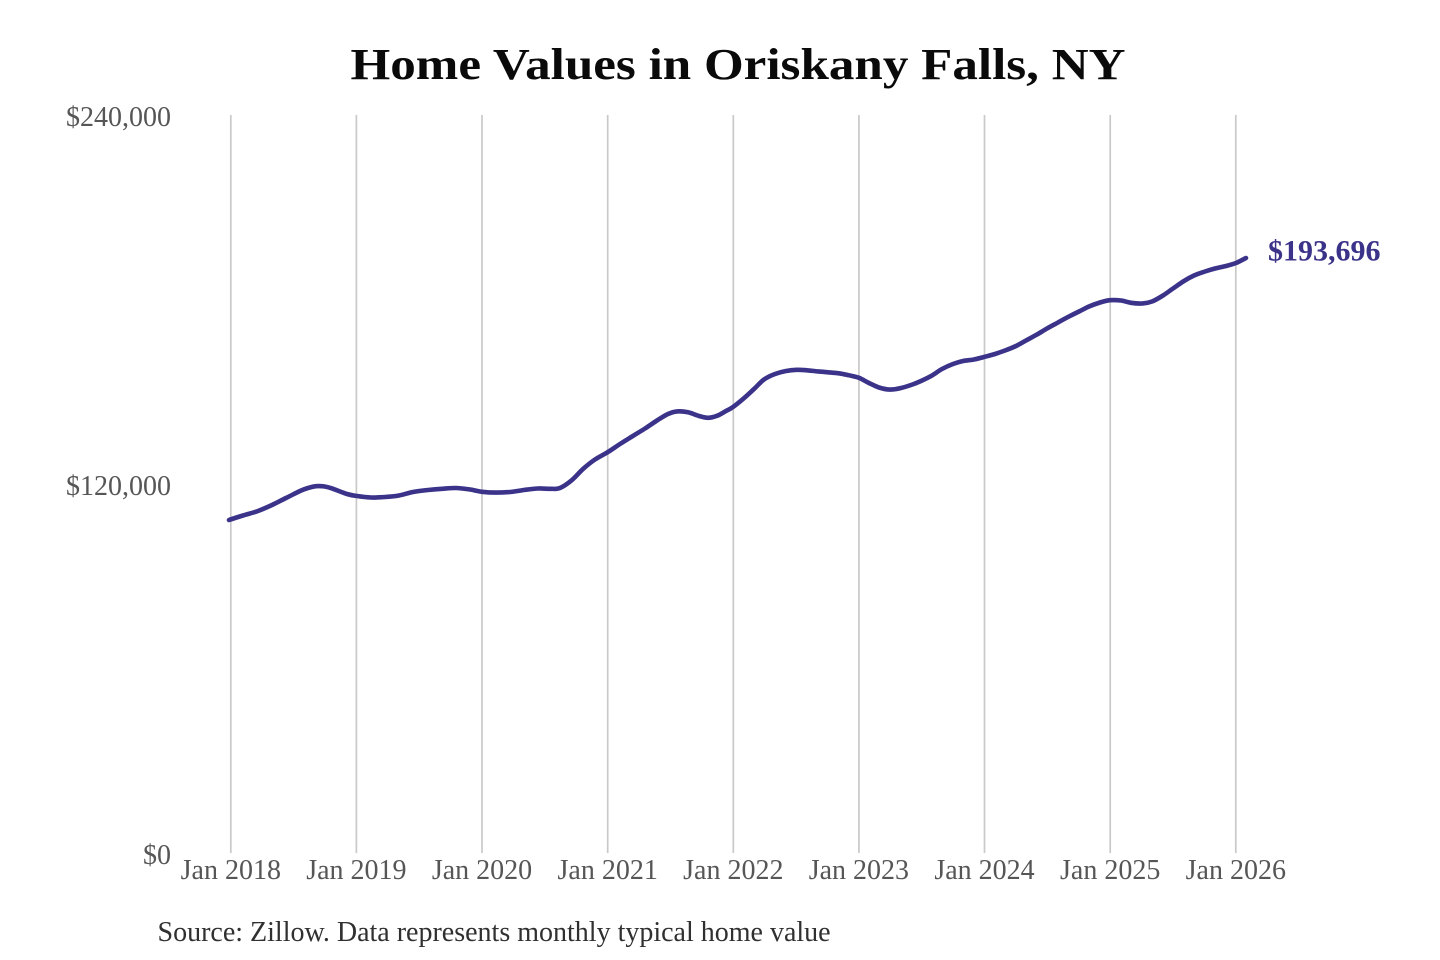 This screenshot has width=1440, height=960. I want to click on svg-text:Home Values in Oriskany Falls,: Home Values in Oriskany Falls, NY, so click(738, 64).